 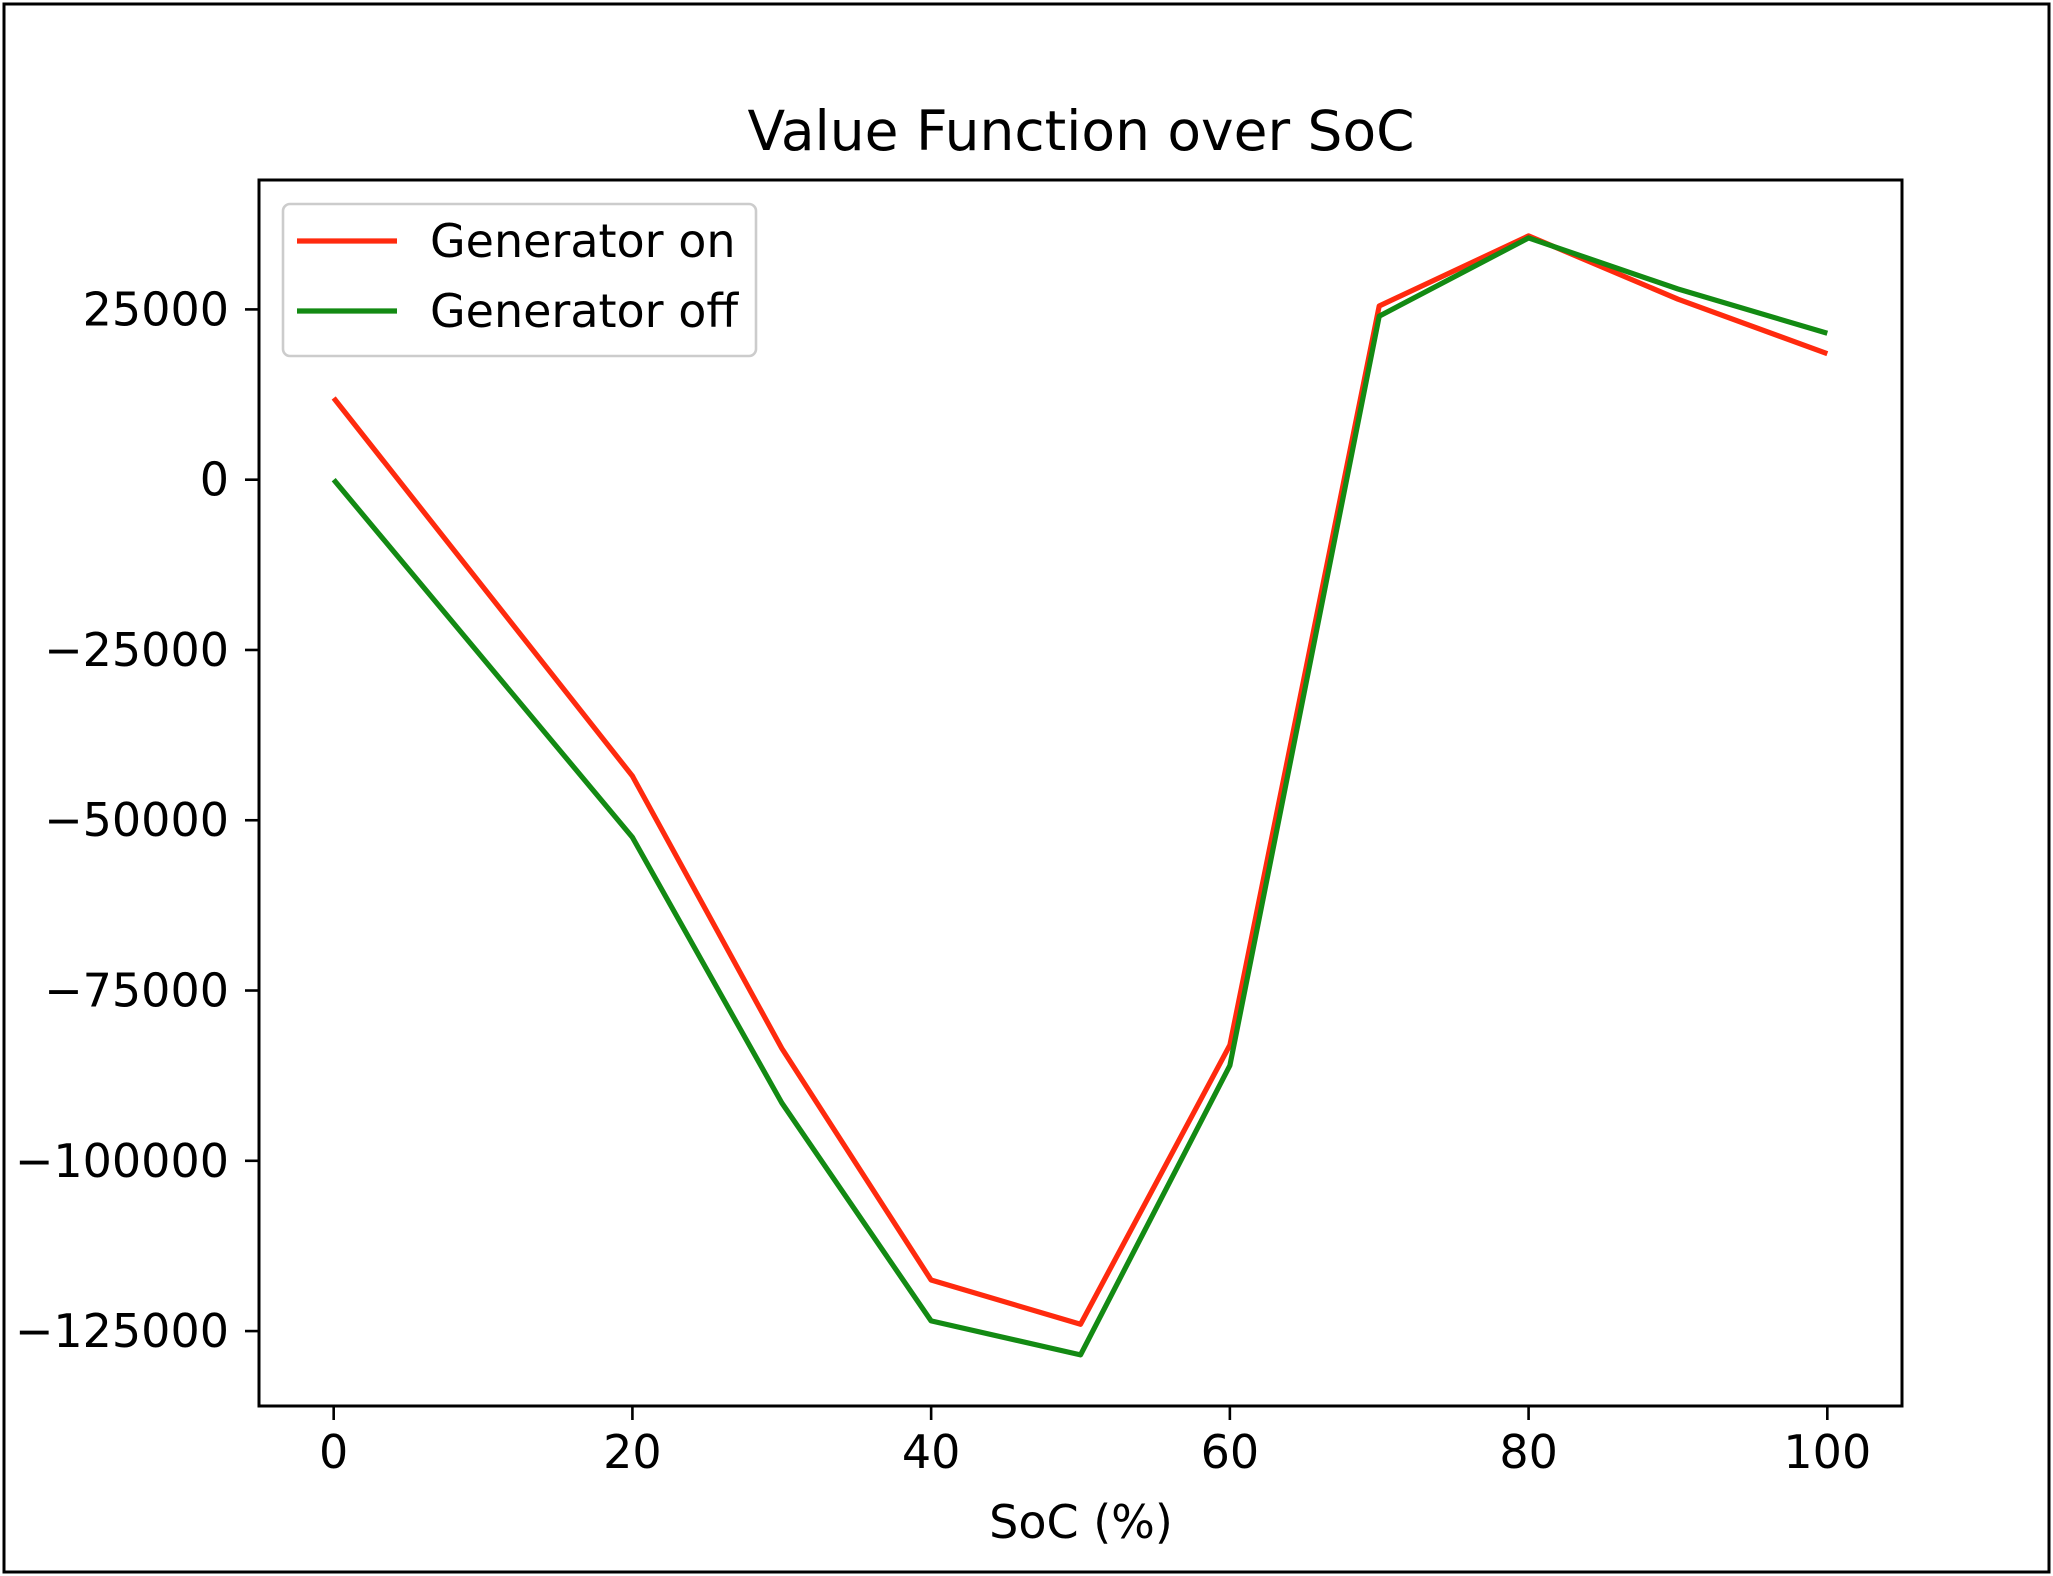 I want to click on x-axis-label: SoC (%), so click(x=1081, y=1522).